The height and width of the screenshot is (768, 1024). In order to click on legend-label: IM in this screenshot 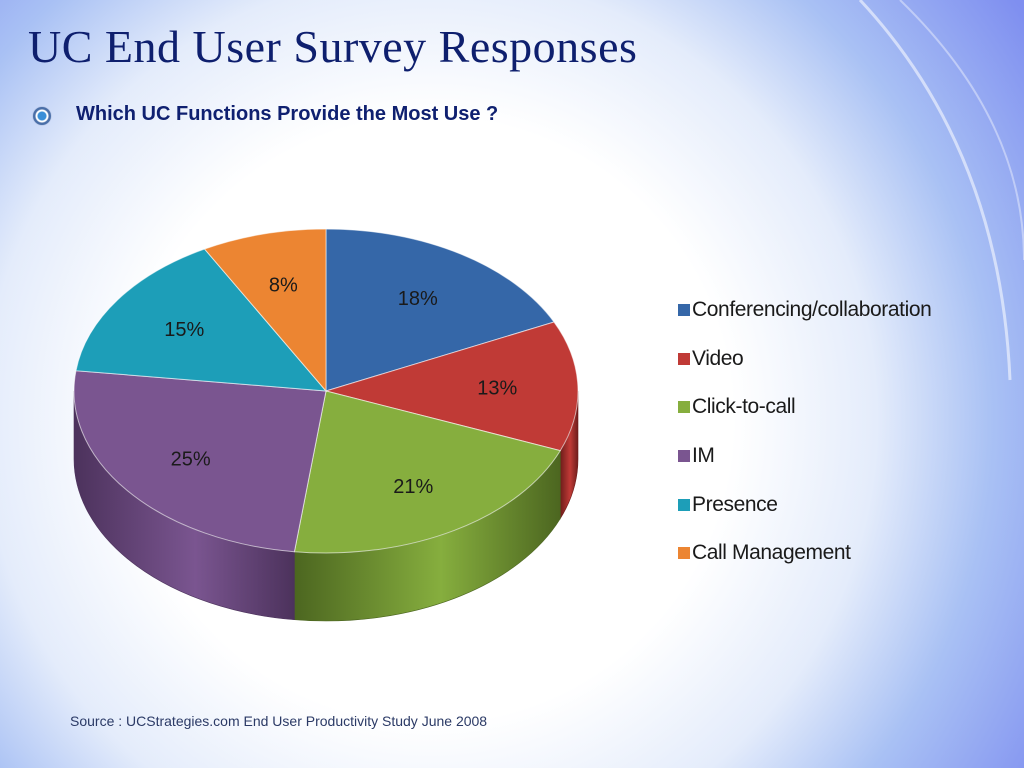, I will do `click(703, 456)`.